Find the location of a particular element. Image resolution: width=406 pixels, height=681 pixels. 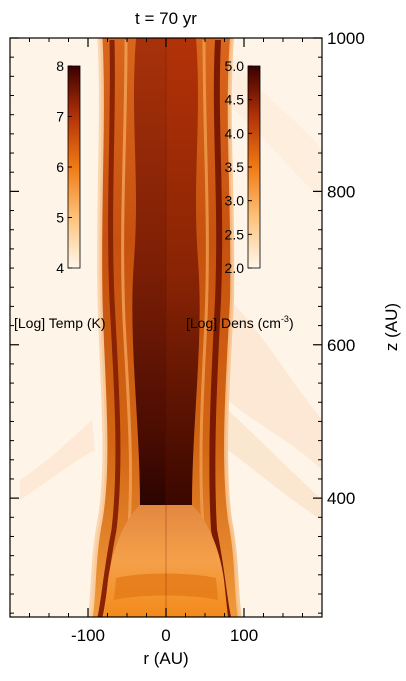

temperature-colorbar-tick-label: 4 is located at coordinates (60, 268).